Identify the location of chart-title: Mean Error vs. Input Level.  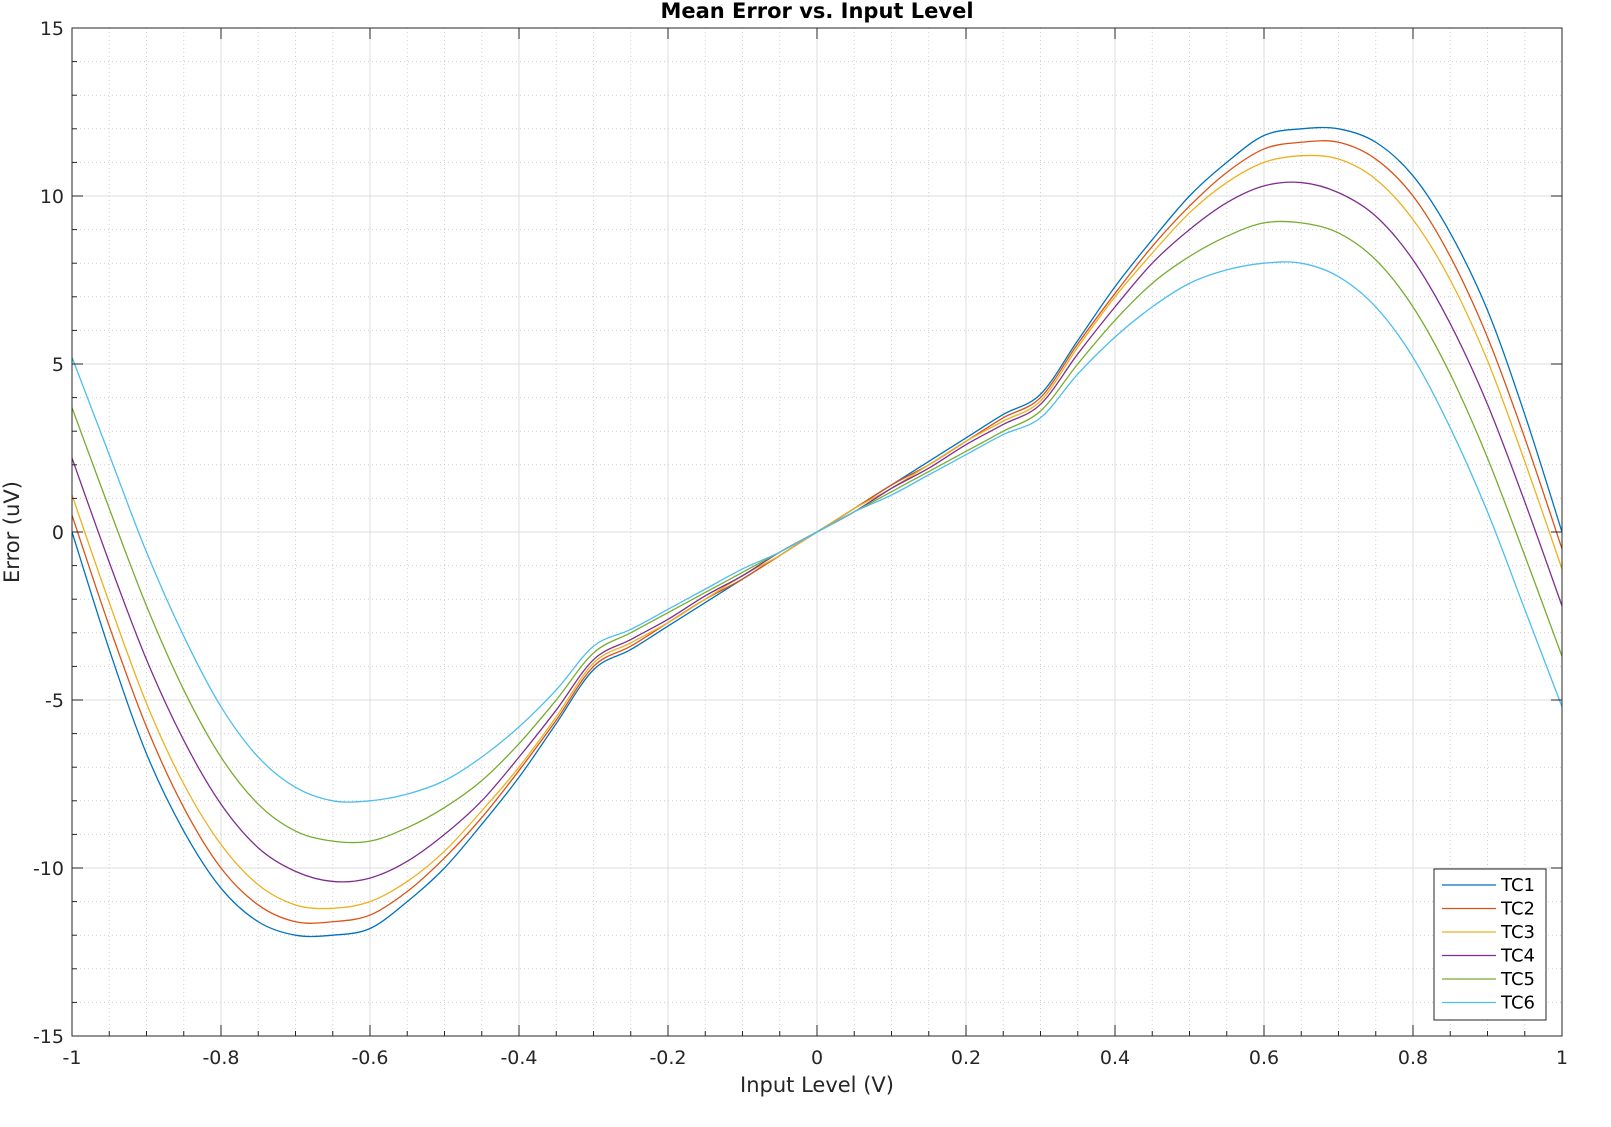
(816, 11).